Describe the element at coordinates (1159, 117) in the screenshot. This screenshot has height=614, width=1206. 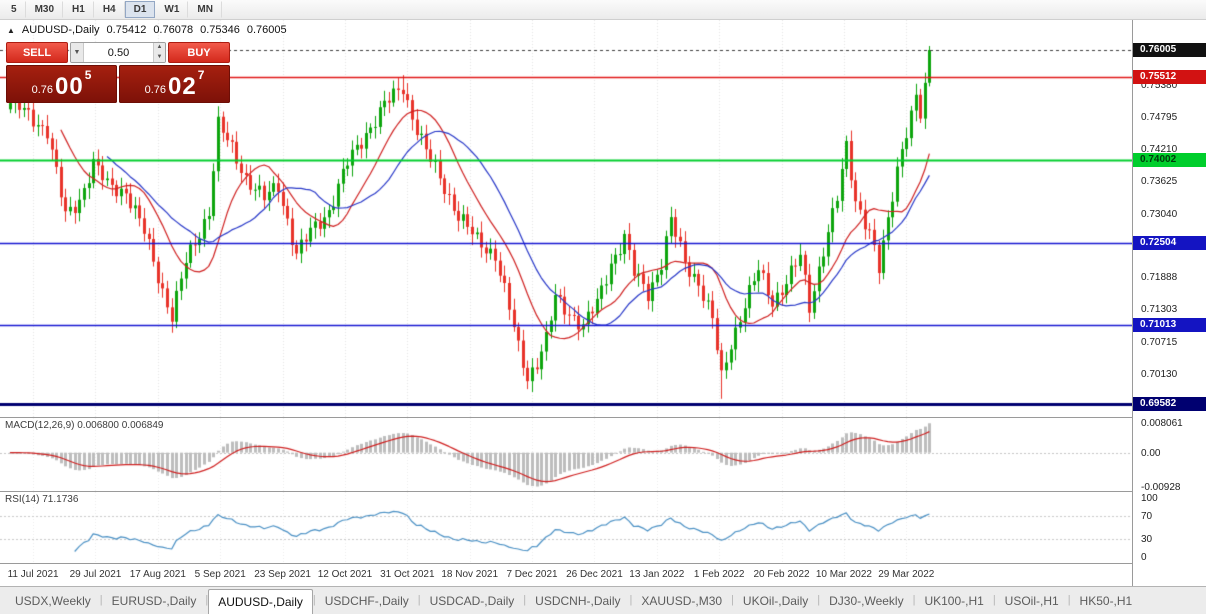
I see `price-tick-label: 0.74795` at that location.